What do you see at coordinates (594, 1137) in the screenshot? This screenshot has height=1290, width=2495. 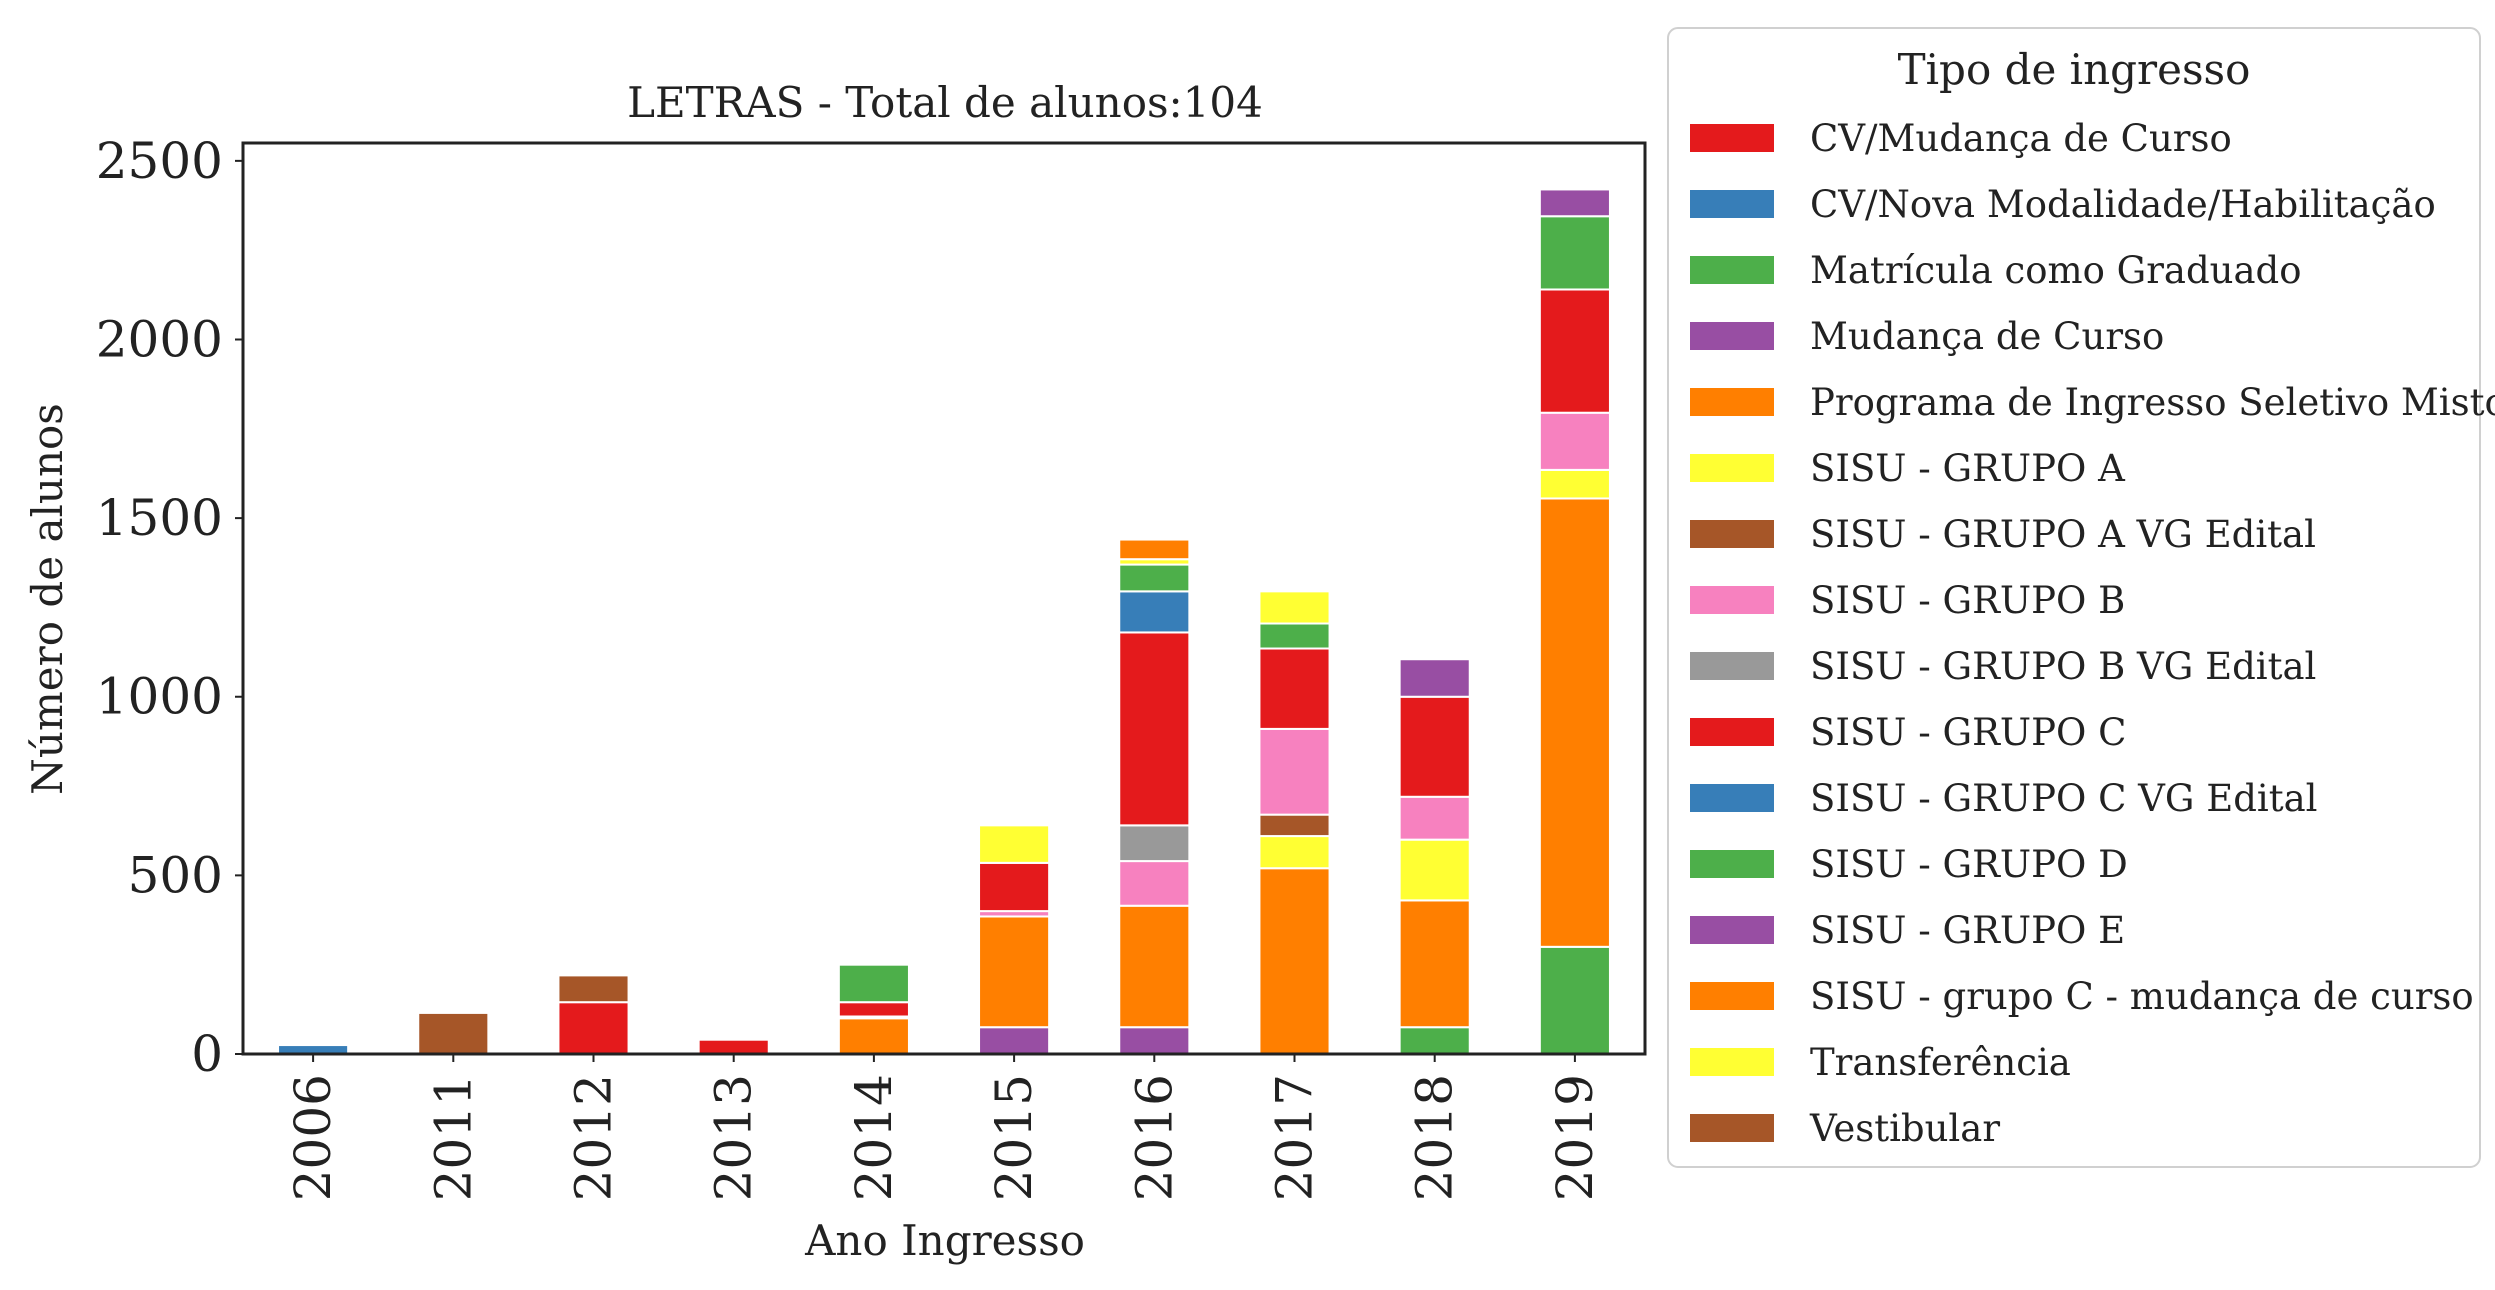 I see `x-tick-label: 2012` at bounding box center [594, 1137].